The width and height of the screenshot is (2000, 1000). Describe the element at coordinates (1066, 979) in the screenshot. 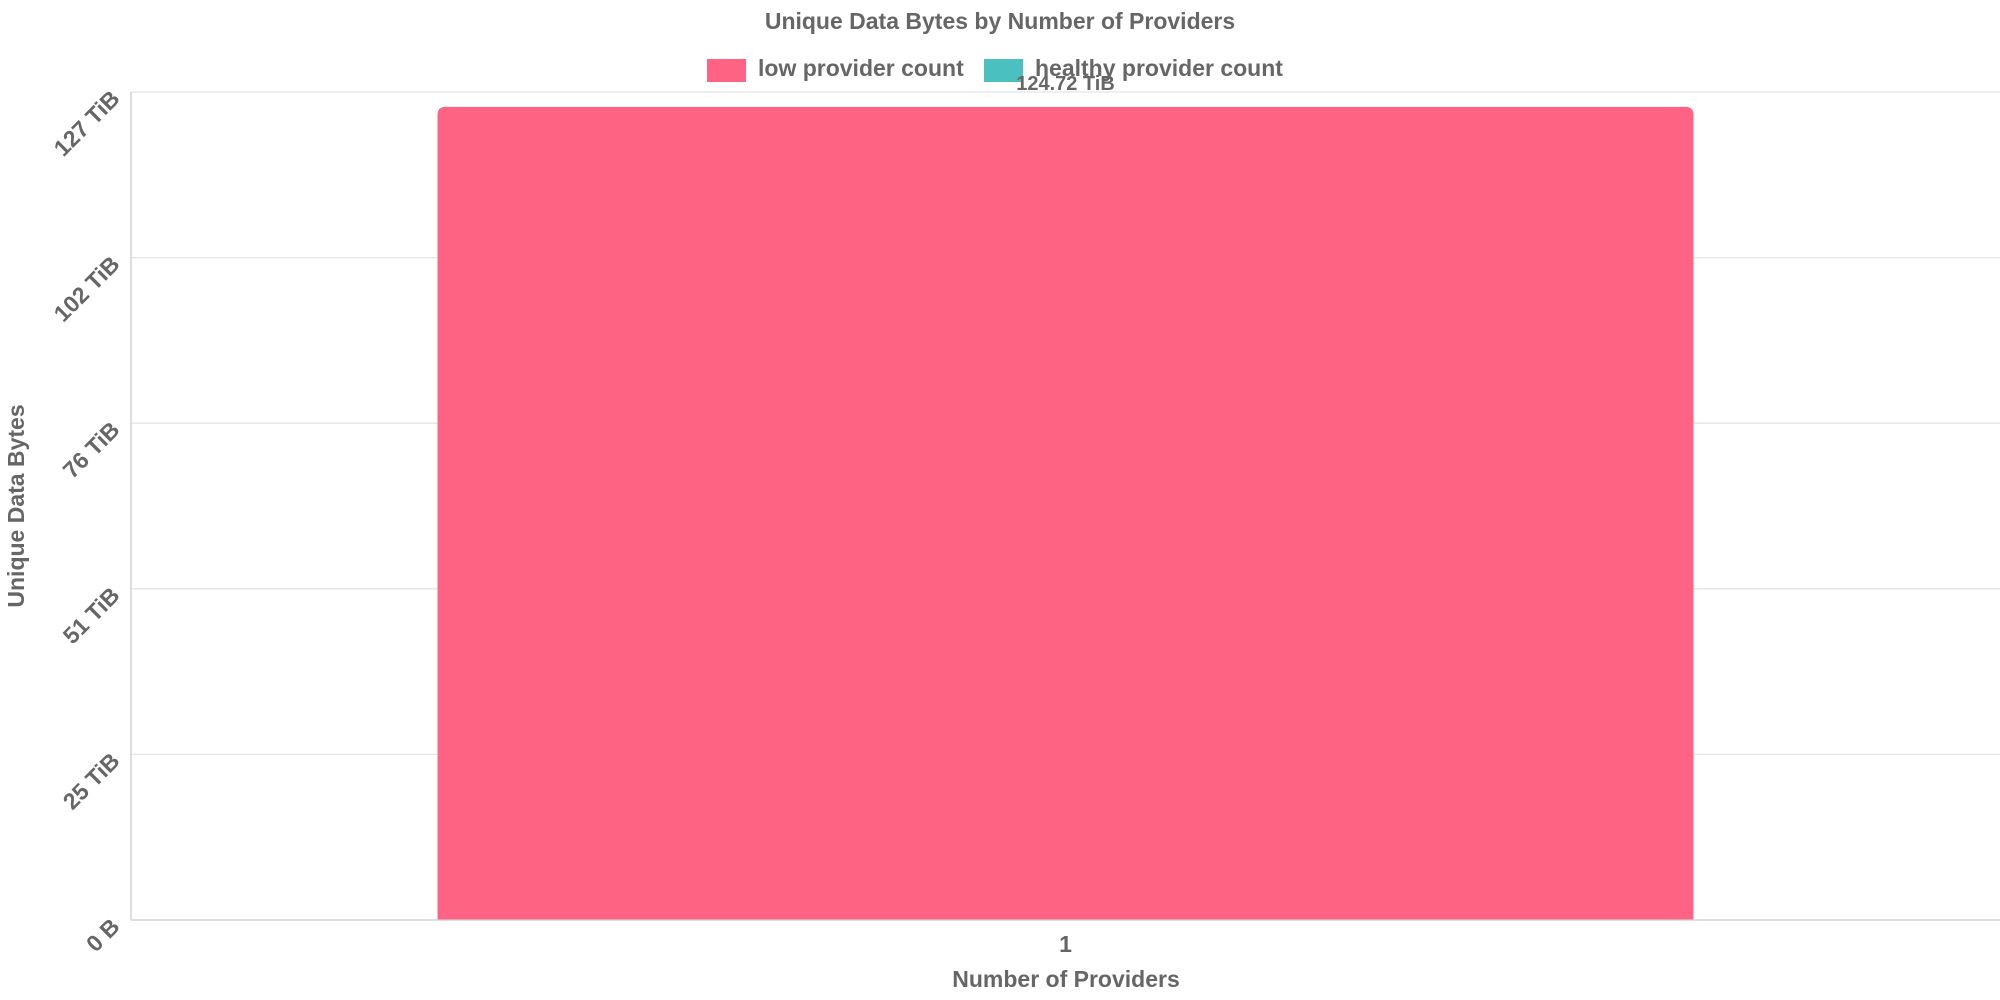

I see `x-axis-title: Number of Providers` at that location.